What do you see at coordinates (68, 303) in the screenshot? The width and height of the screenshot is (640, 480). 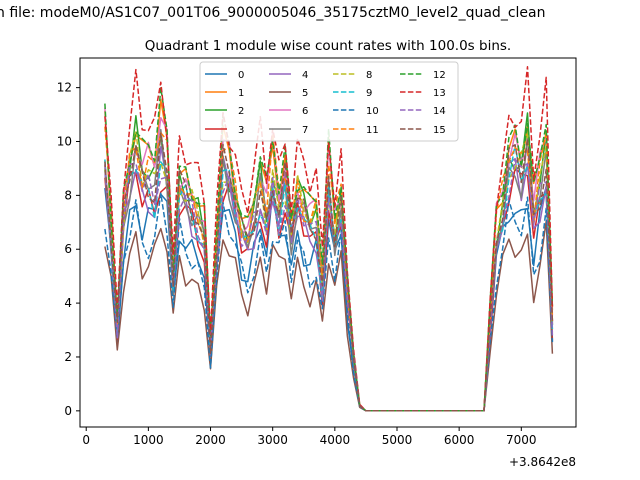 I see `y-tick-label: 4` at bounding box center [68, 303].